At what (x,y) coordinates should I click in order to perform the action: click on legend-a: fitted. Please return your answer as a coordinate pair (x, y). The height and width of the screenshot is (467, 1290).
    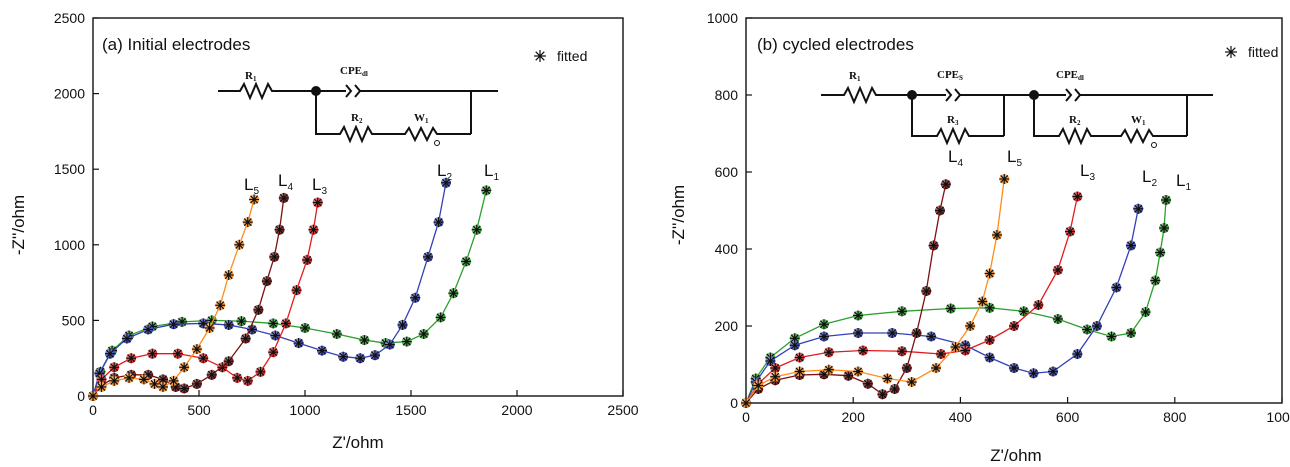
    Looking at the image, I should click on (560, 56).